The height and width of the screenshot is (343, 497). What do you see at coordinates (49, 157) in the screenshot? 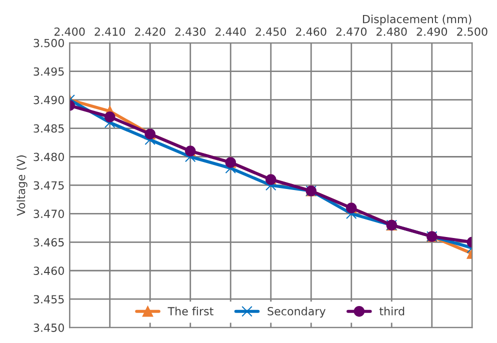
I see `y-tick-label: 3.480` at bounding box center [49, 157].